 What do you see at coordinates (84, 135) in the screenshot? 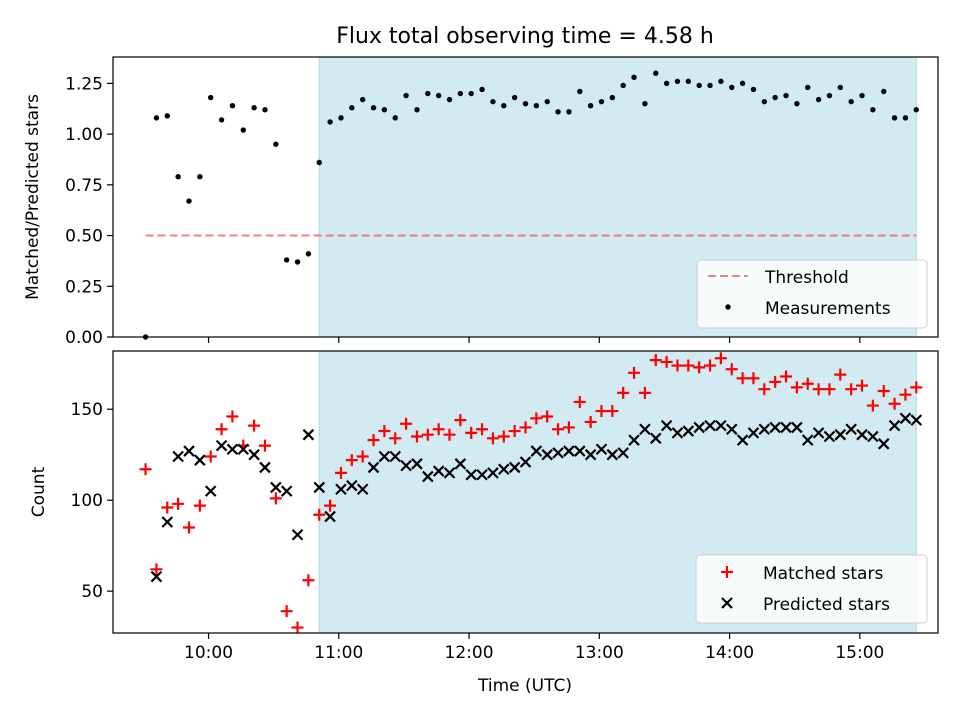
I see `y-tick-label: 1.00` at bounding box center [84, 135].